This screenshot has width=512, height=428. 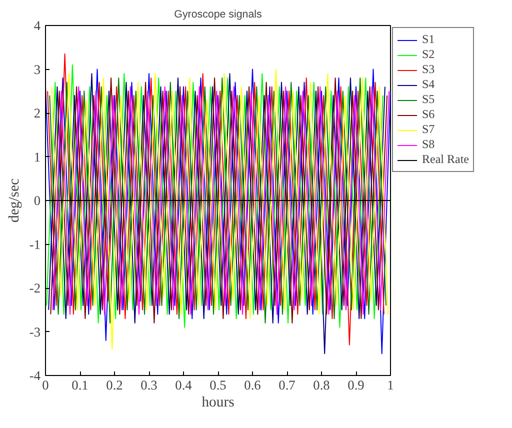 What do you see at coordinates (218, 402) in the screenshot?
I see `x-axis-title: hours` at bounding box center [218, 402].